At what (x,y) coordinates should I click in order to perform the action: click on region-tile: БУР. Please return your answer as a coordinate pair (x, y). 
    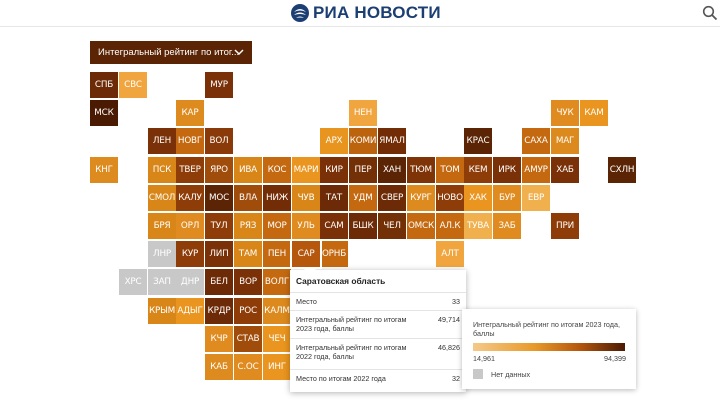
    Looking at the image, I should click on (507, 198).